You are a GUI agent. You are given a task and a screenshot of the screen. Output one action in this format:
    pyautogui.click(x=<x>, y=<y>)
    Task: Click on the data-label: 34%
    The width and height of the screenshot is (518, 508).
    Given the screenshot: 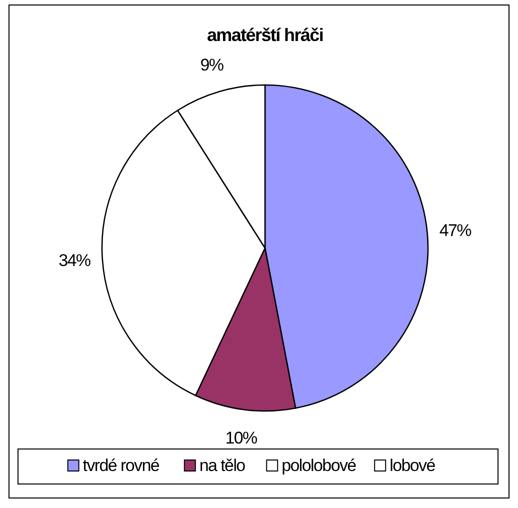 What is the action you would take?
    pyautogui.click(x=74, y=260)
    